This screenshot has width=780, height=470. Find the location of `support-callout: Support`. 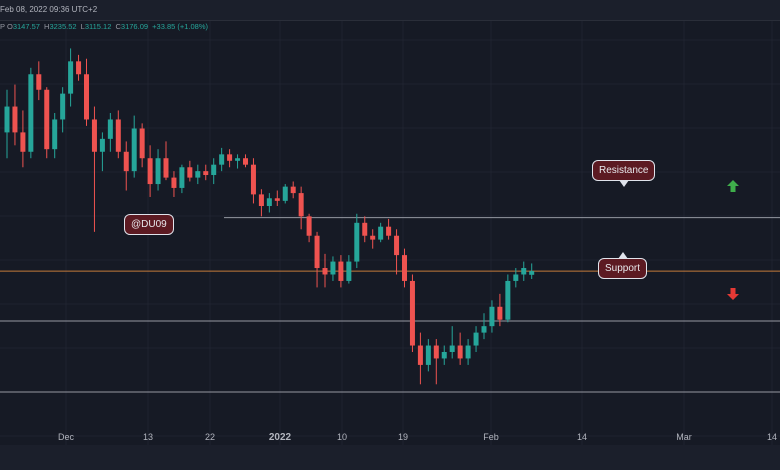

support-callout: Support is located at coordinates (623, 265).